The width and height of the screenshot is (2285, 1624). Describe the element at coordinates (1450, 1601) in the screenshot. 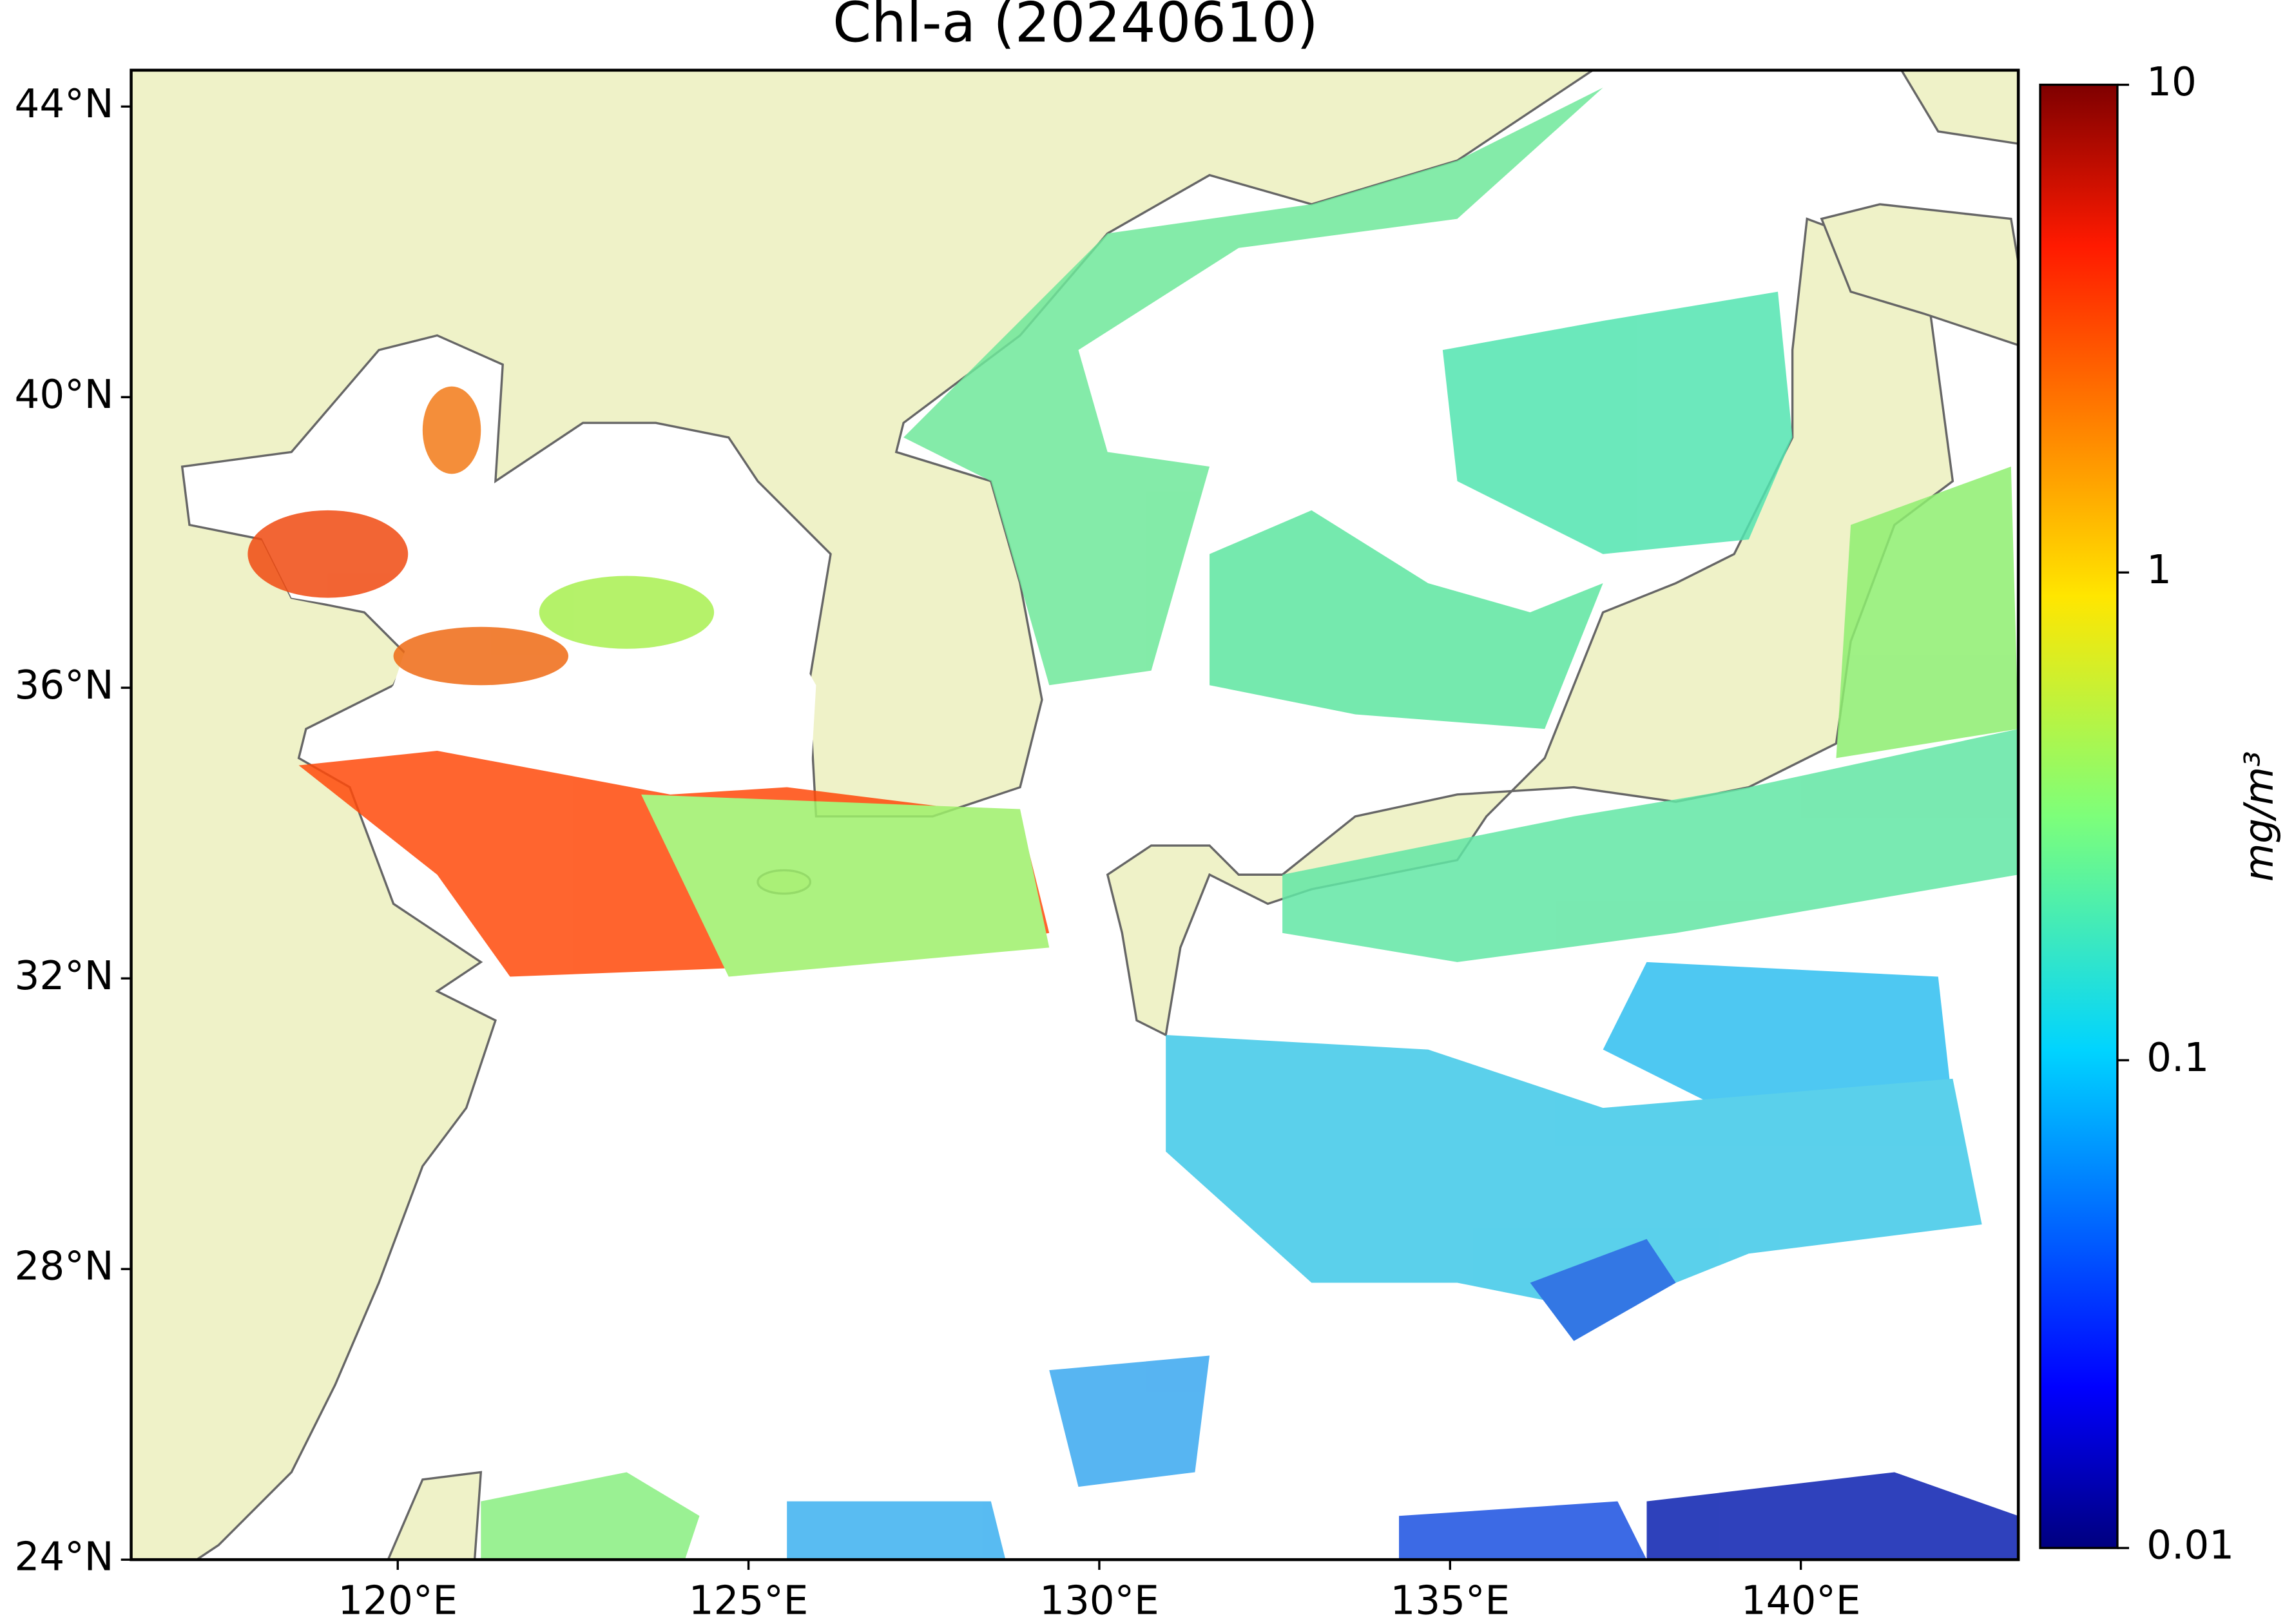

I see `x-tick-label: 135°E` at that location.